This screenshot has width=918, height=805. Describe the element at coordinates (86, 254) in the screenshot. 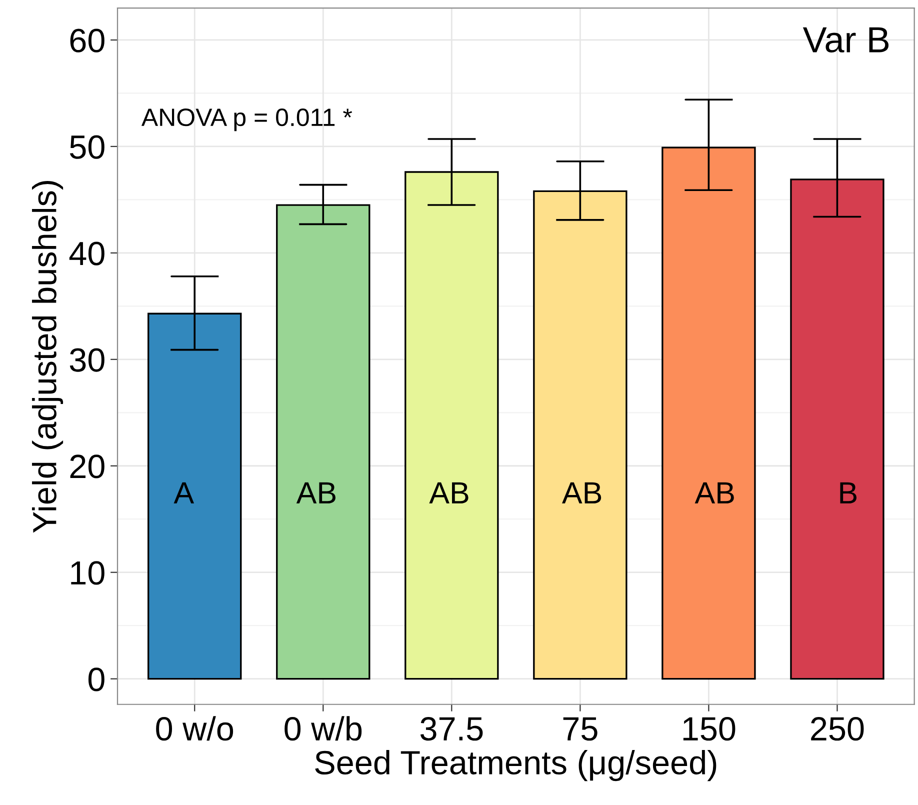

I see `y-tick-label: 40` at that location.